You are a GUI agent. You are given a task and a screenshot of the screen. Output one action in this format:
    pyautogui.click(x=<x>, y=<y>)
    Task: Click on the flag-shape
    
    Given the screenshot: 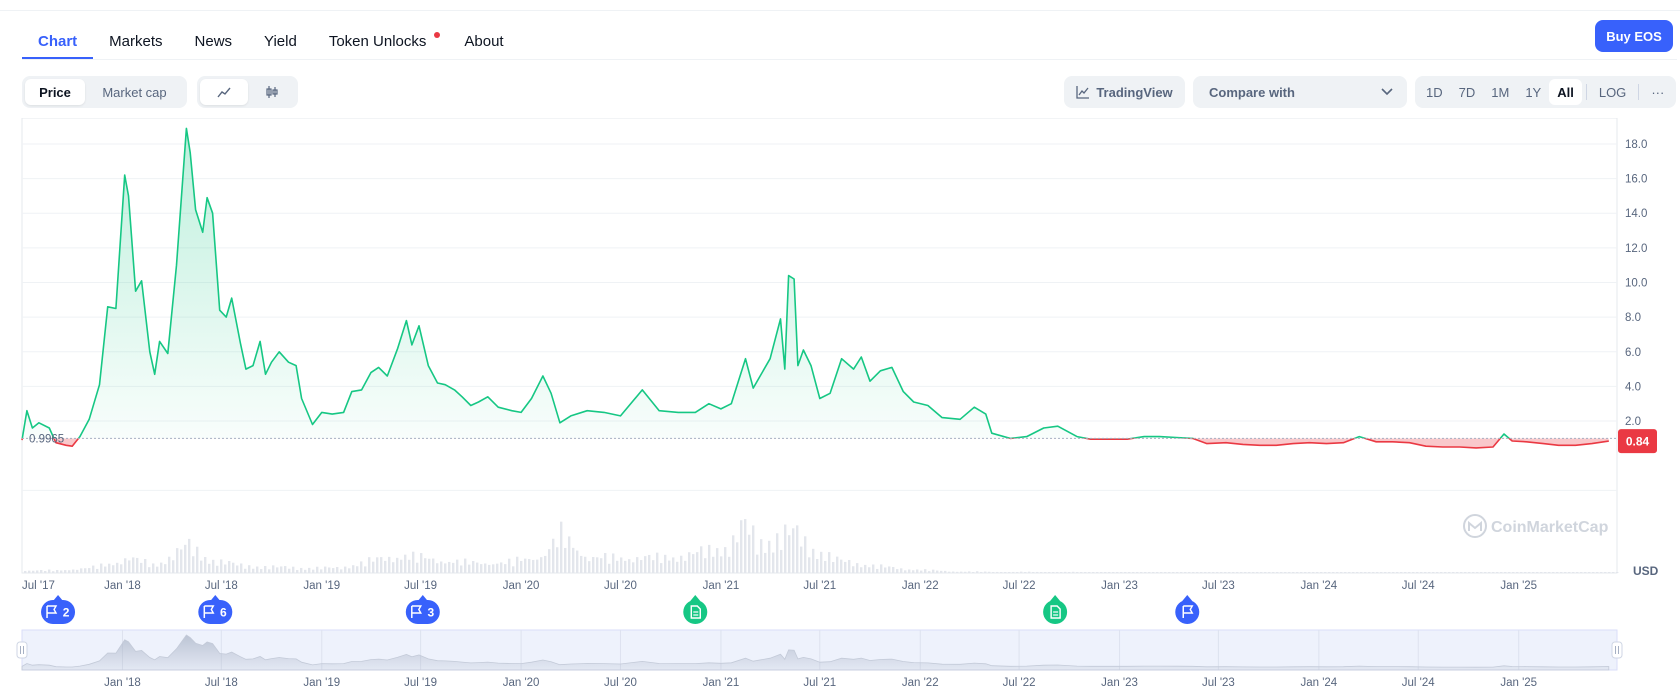 What is the action you would take?
    pyautogui.click(x=209, y=609)
    